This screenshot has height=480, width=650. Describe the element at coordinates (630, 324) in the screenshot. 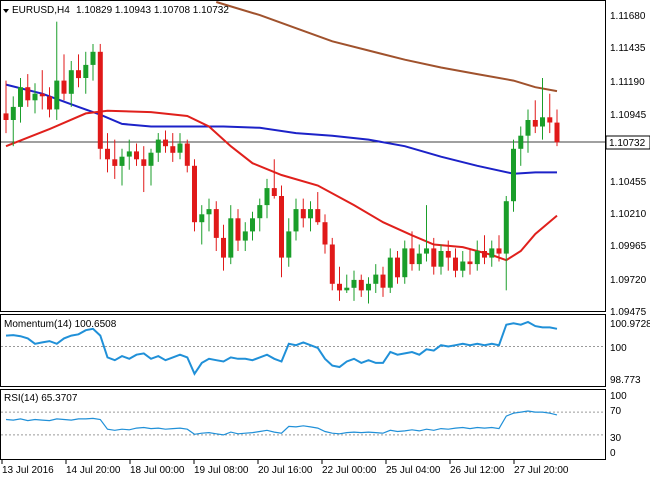

I see `momentum-tick: 100.9728` at that location.